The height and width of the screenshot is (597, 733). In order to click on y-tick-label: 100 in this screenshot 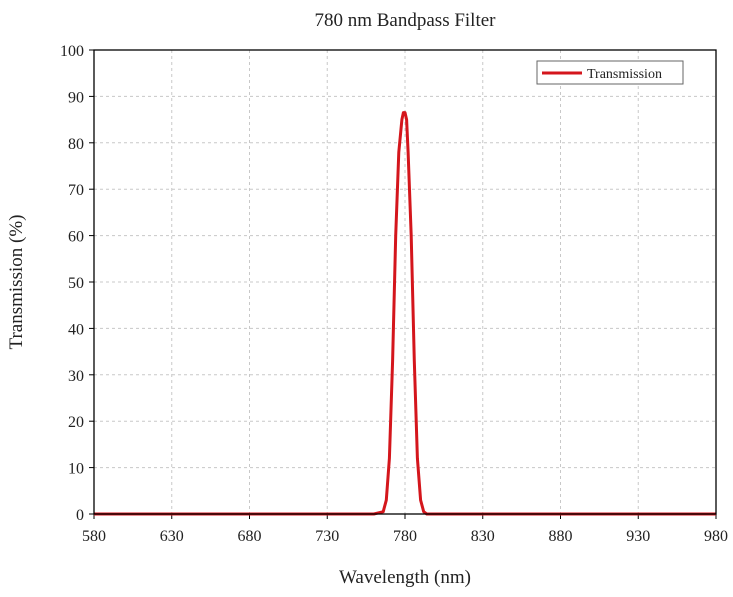, I will do `click(72, 51)`.